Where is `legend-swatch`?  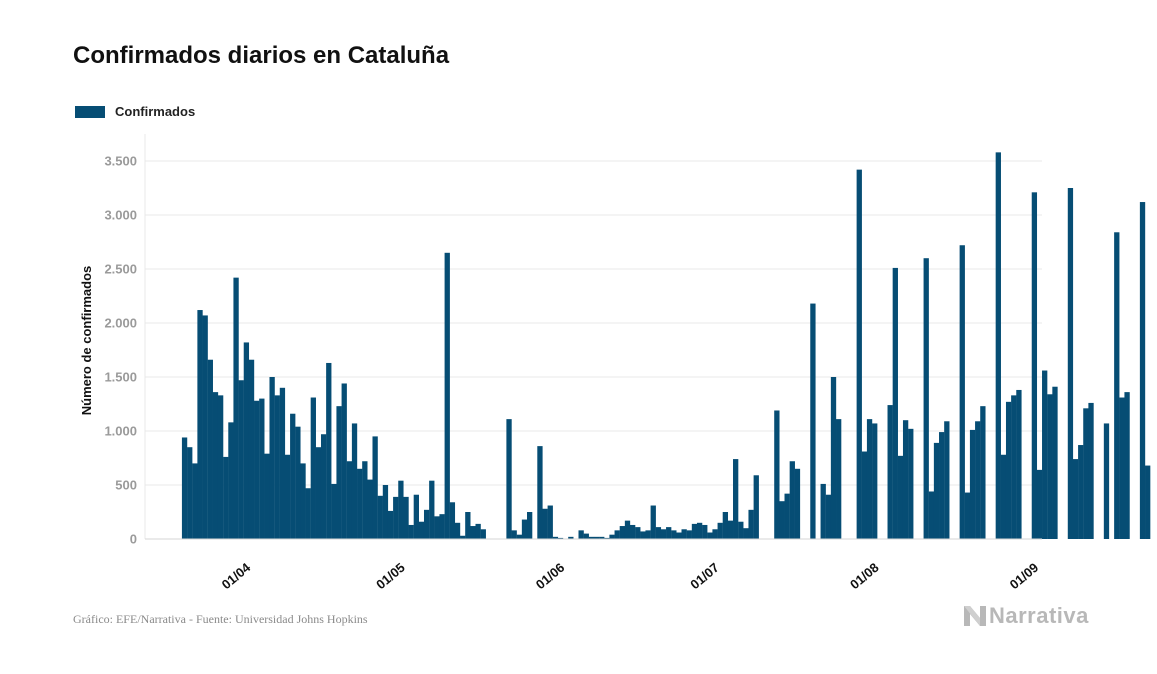 legend-swatch is located at coordinates (90, 111).